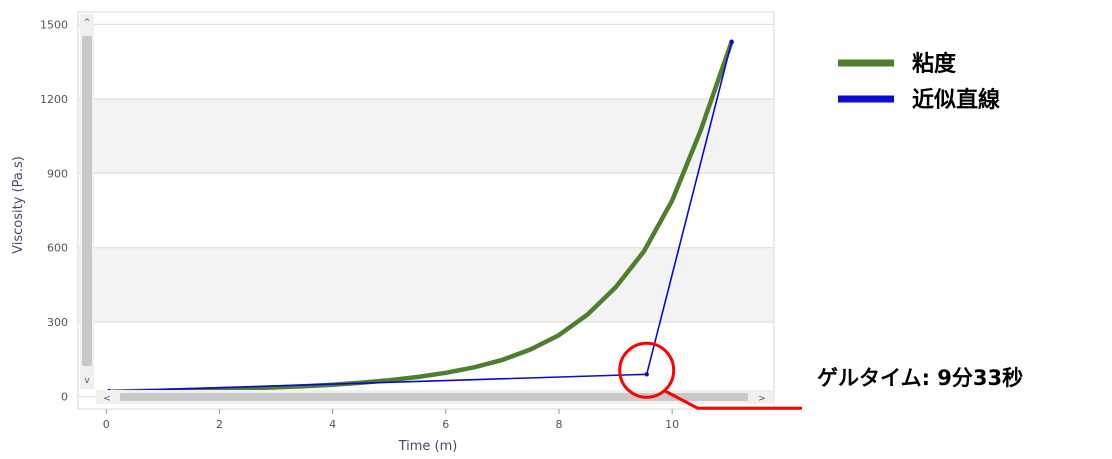 This screenshot has width=1112, height=459. I want to click on y-tick-label: 900, so click(57, 173).